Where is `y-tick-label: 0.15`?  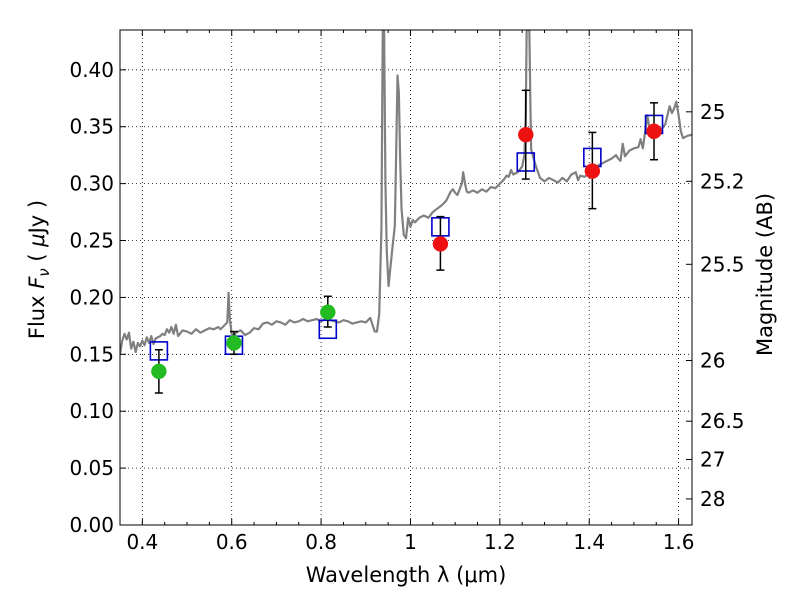 y-tick-label: 0.15 is located at coordinates (91, 354).